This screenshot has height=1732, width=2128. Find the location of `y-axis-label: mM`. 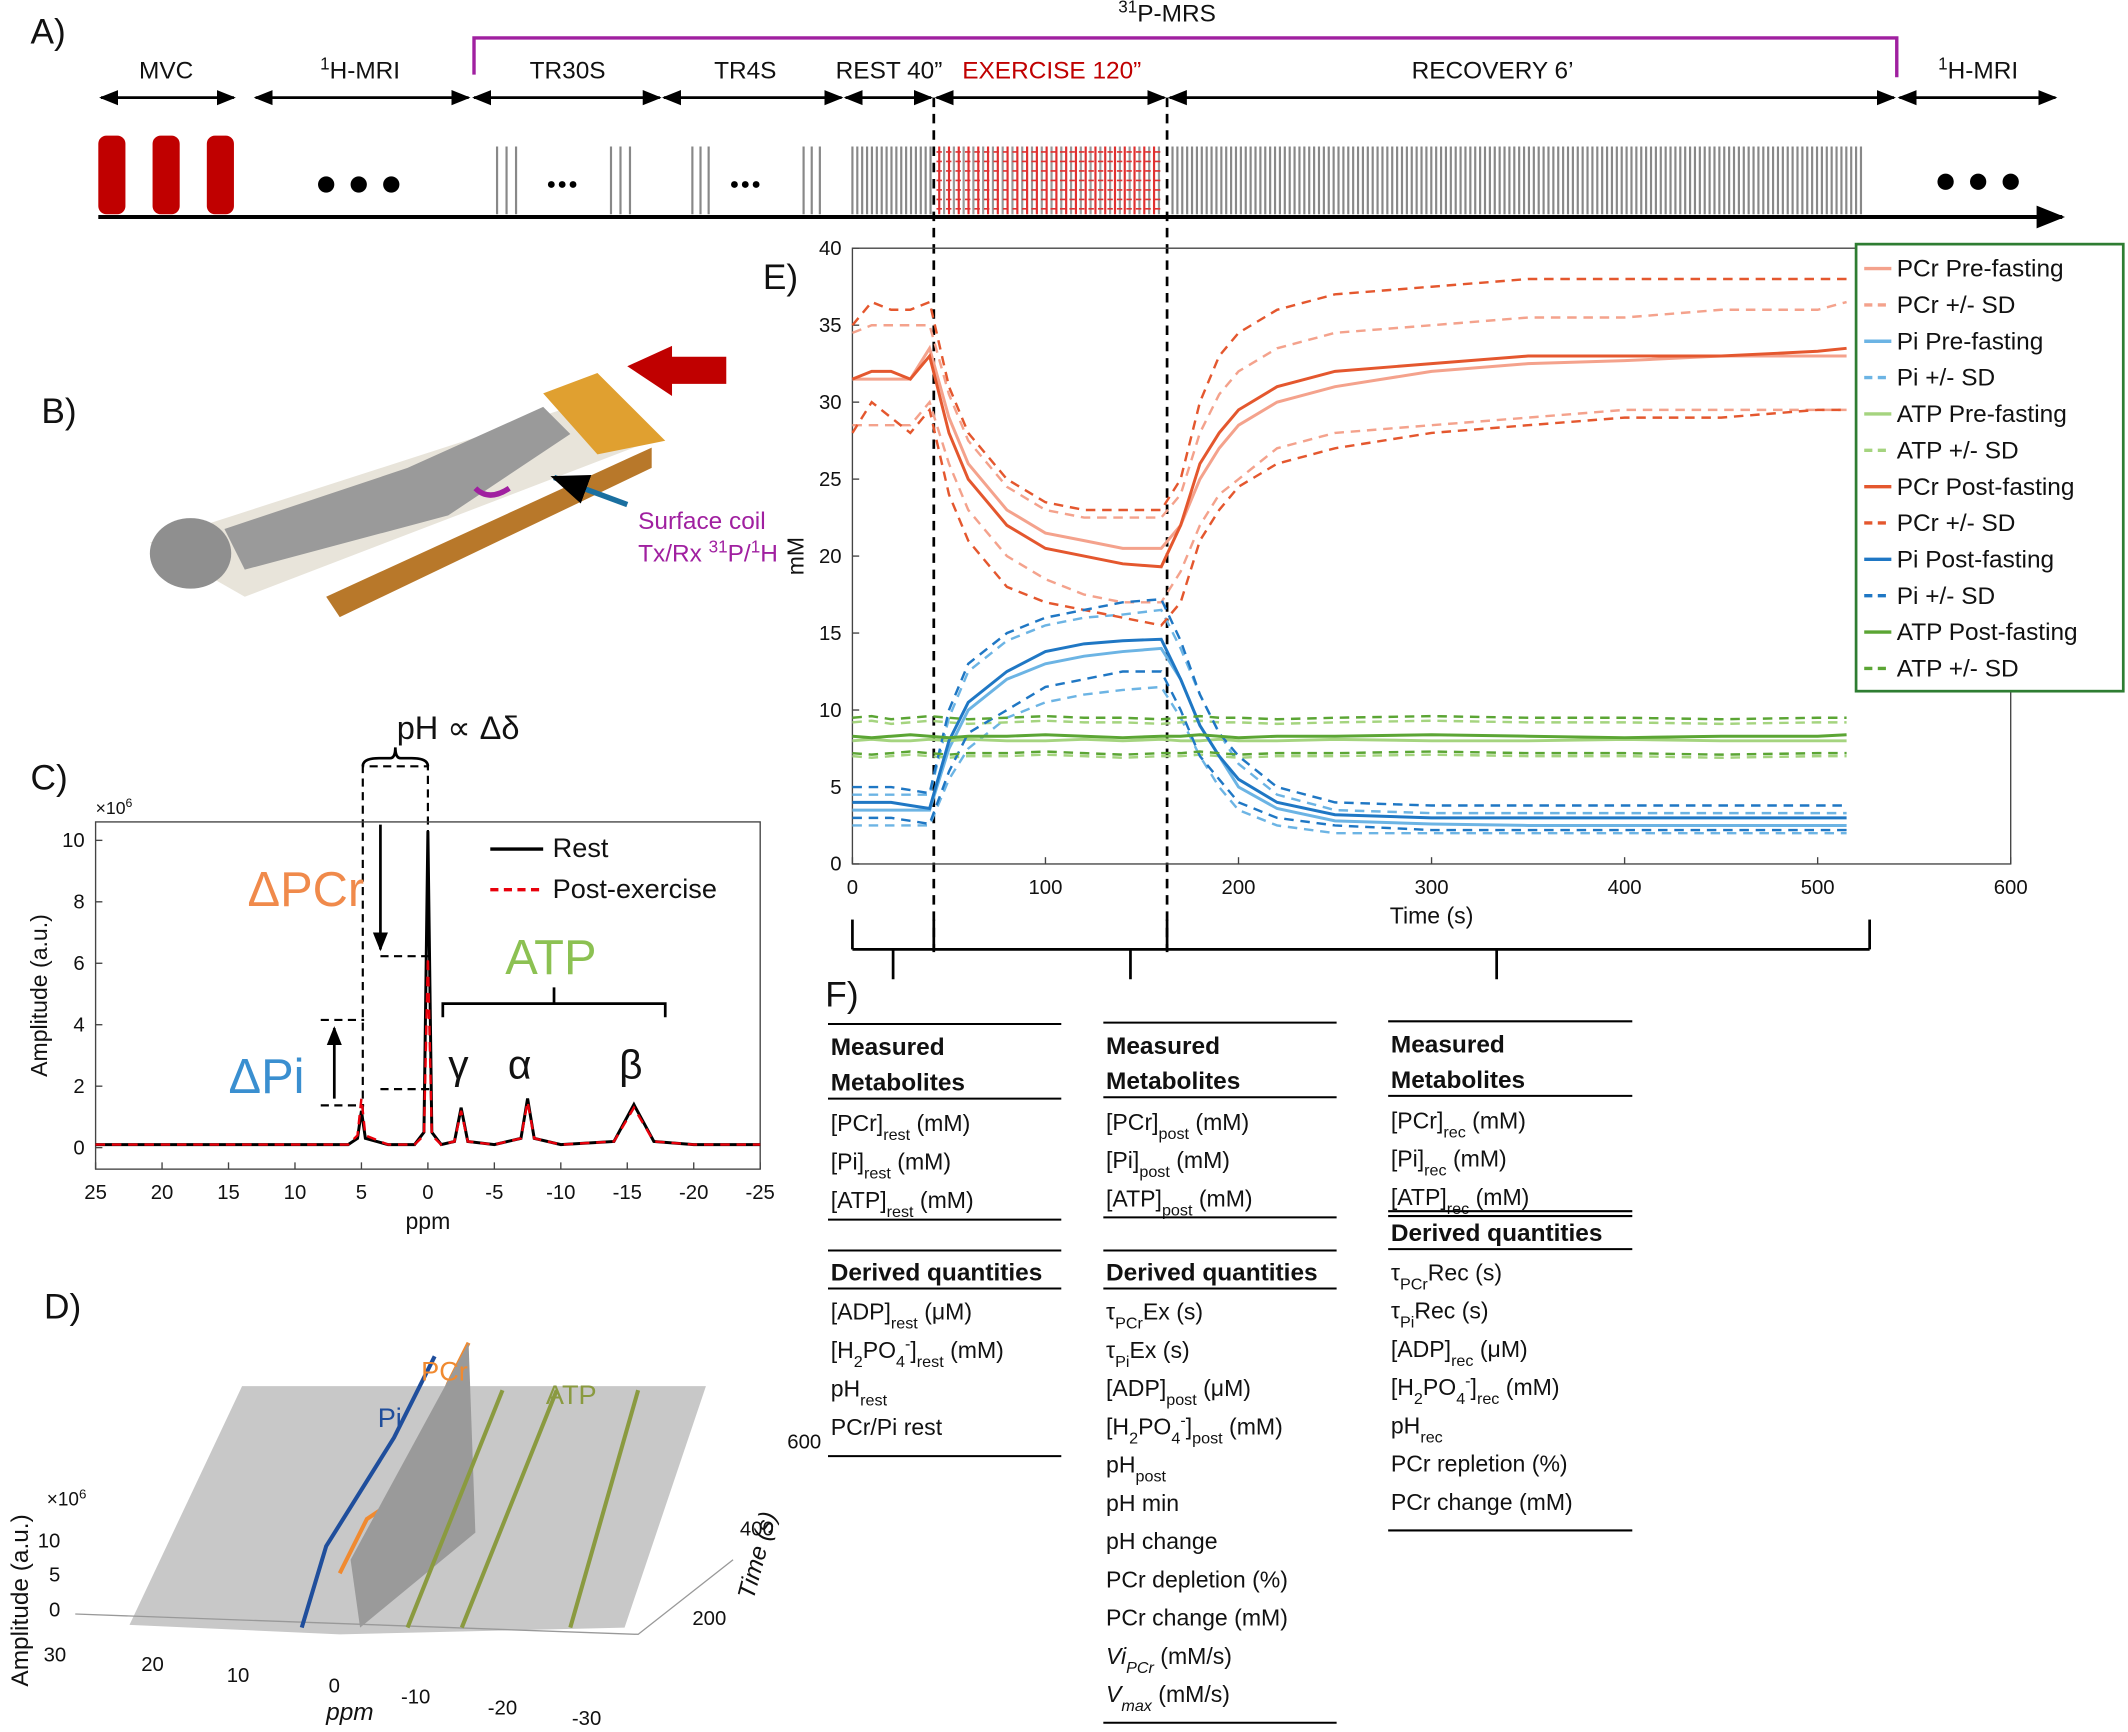

y-axis-label: mM is located at coordinates (796, 556).